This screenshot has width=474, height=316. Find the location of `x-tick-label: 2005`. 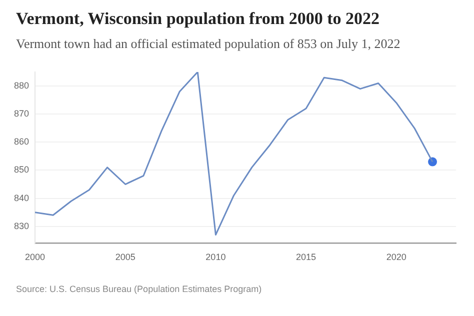

x-tick-label: 2005 is located at coordinates (125, 257).